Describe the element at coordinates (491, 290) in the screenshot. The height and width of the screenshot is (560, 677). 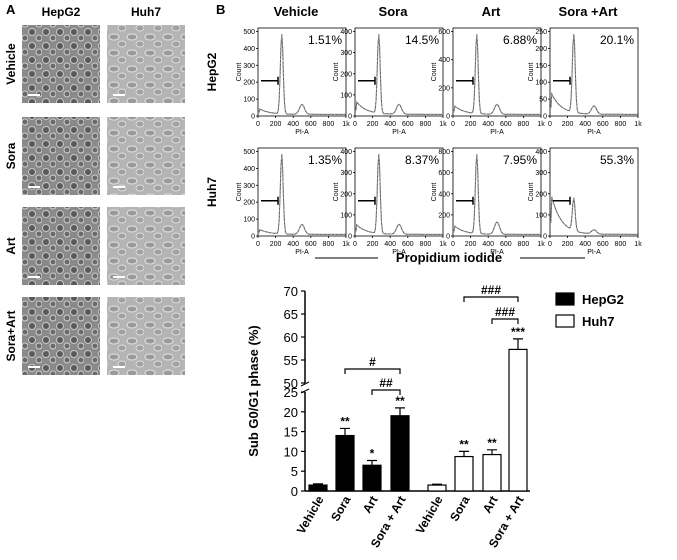
I see `bracket-label: ###` at that location.